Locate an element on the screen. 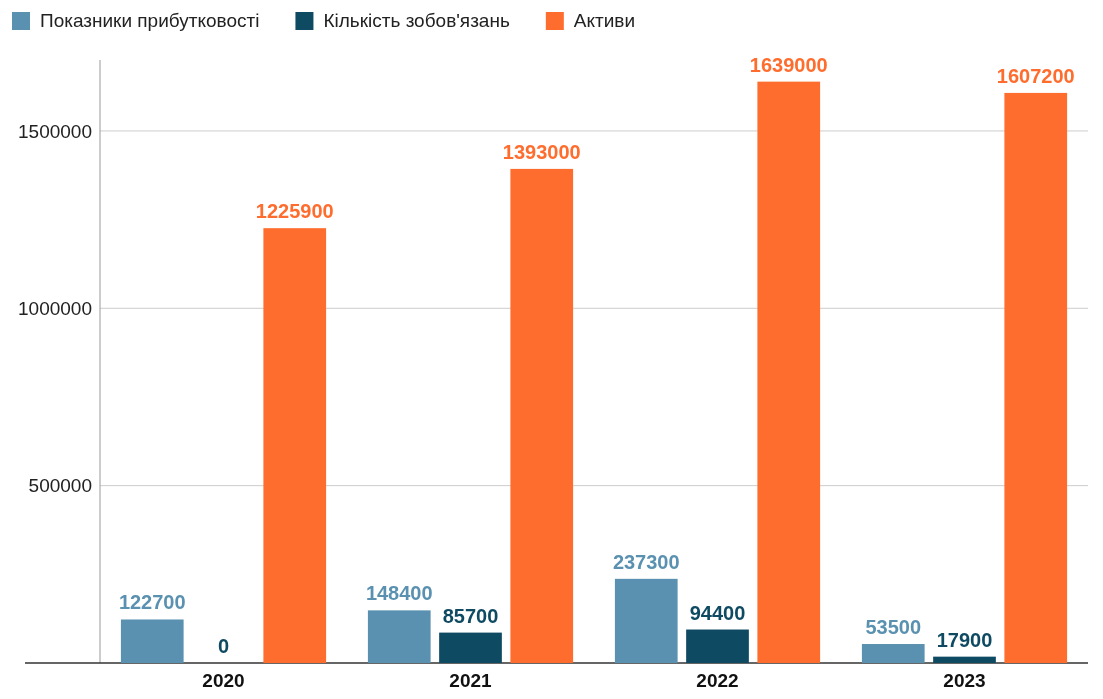 Image resolution: width=1103 pixels, height=699 pixels. data-label: 1393000 is located at coordinates (541, 151).